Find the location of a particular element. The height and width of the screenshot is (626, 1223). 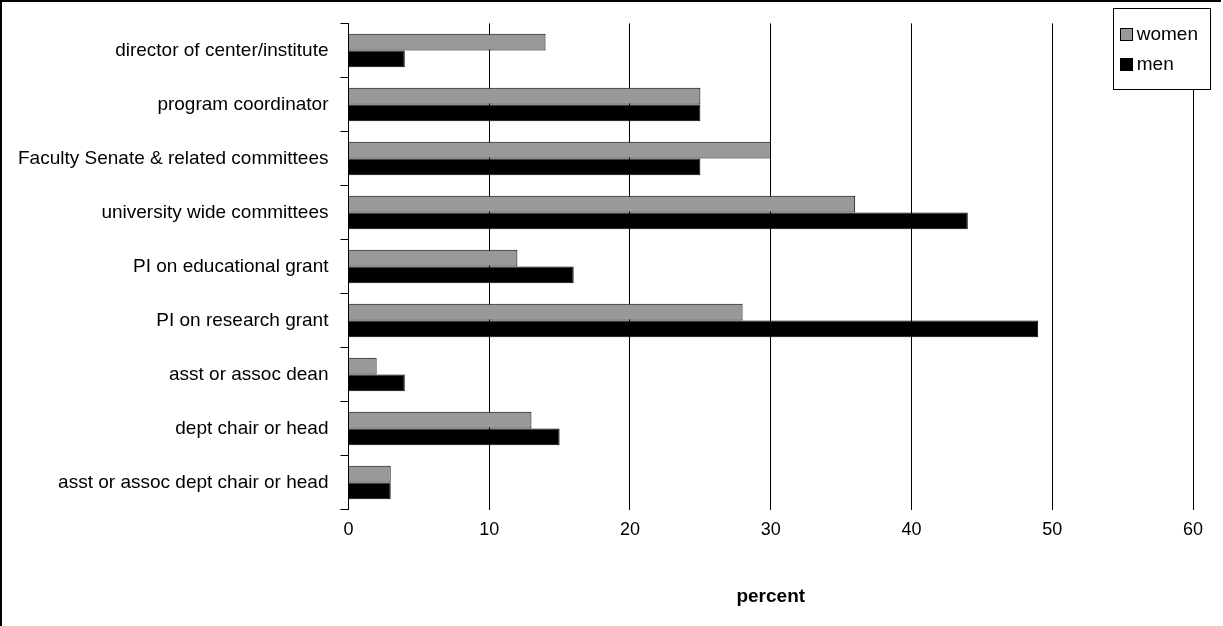

y-tick-label: Faculty Senate & related committees is located at coordinates (173, 157).